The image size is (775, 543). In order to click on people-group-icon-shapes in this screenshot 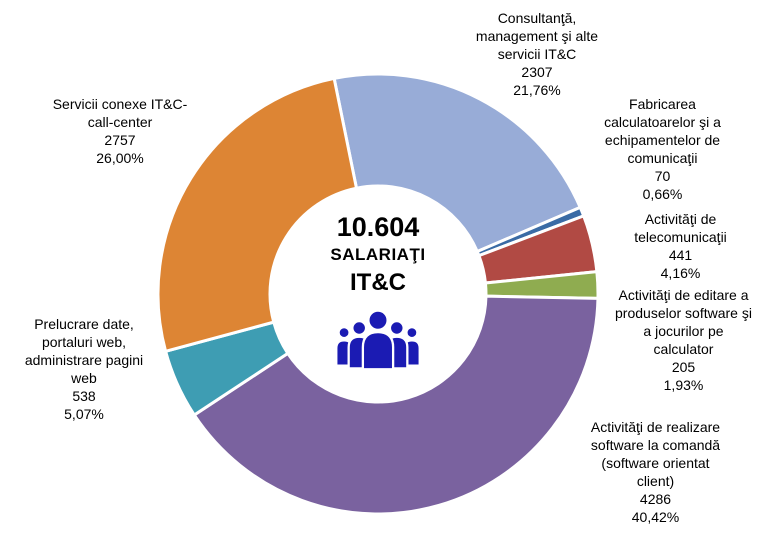, I will do `click(378, 340)`.